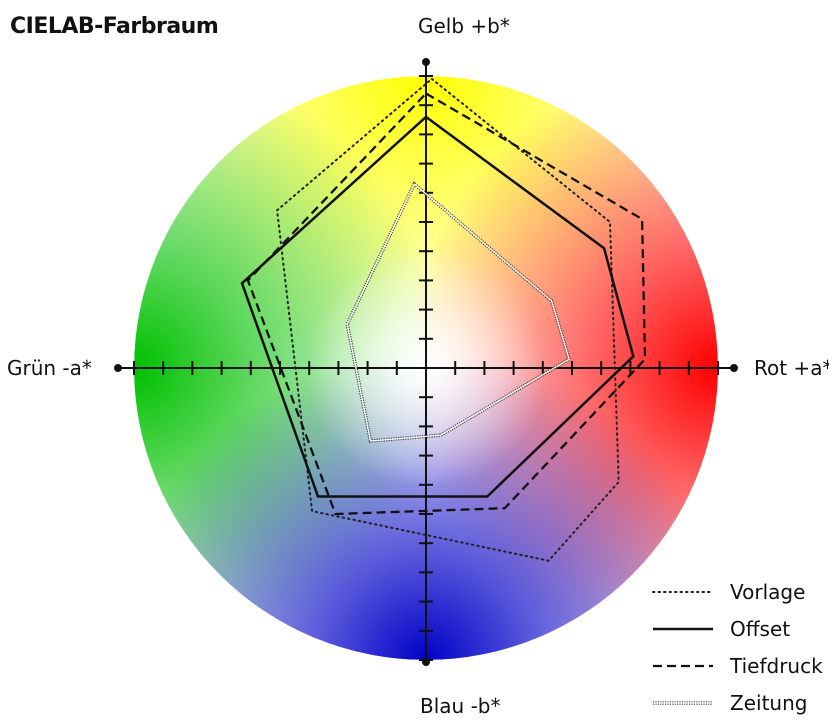 Image resolution: width=829 pixels, height=720 pixels. What do you see at coordinates (460, 706) in the screenshot?
I see `axis-label-blue: Blau -b*` at bounding box center [460, 706].